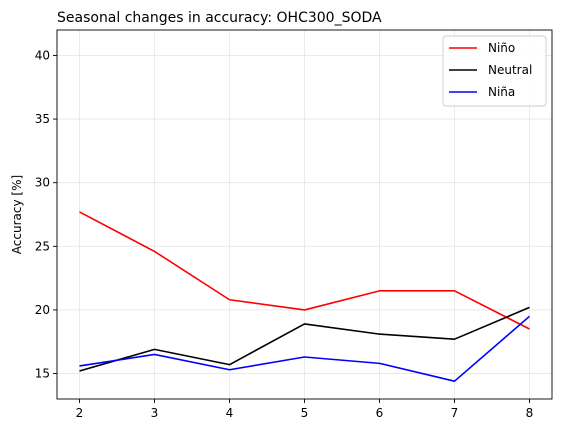 This screenshot has height=433, width=563. What do you see at coordinates (501, 48) in the screenshot?
I see `legend-label-nino: Niño` at bounding box center [501, 48].